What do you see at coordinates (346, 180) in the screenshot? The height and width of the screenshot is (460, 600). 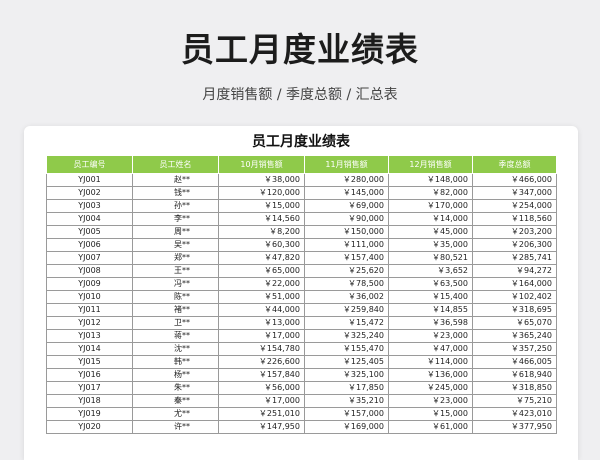 I see `nov-sales-cell: ￥280,000` at bounding box center [346, 180].